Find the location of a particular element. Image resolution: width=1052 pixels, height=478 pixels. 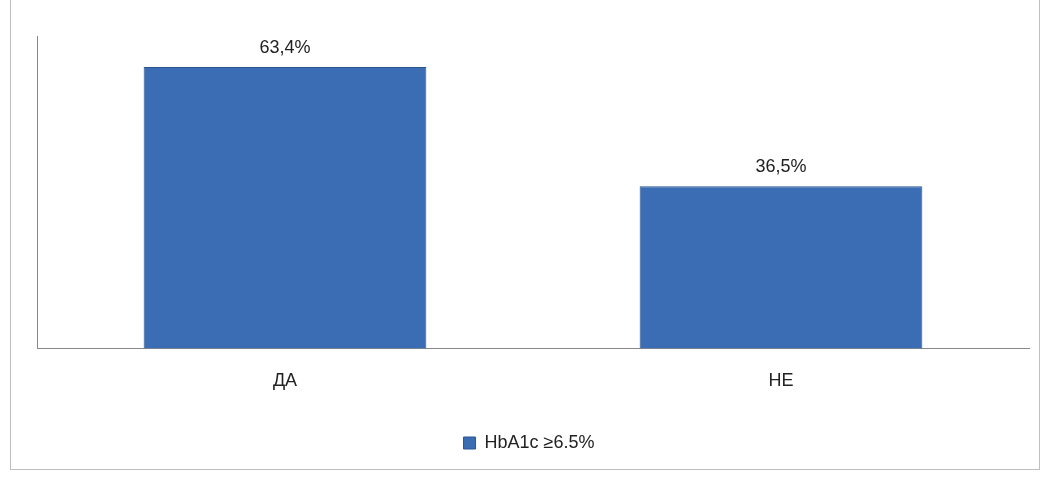

data-label: 63,4% is located at coordinates (285, 46).